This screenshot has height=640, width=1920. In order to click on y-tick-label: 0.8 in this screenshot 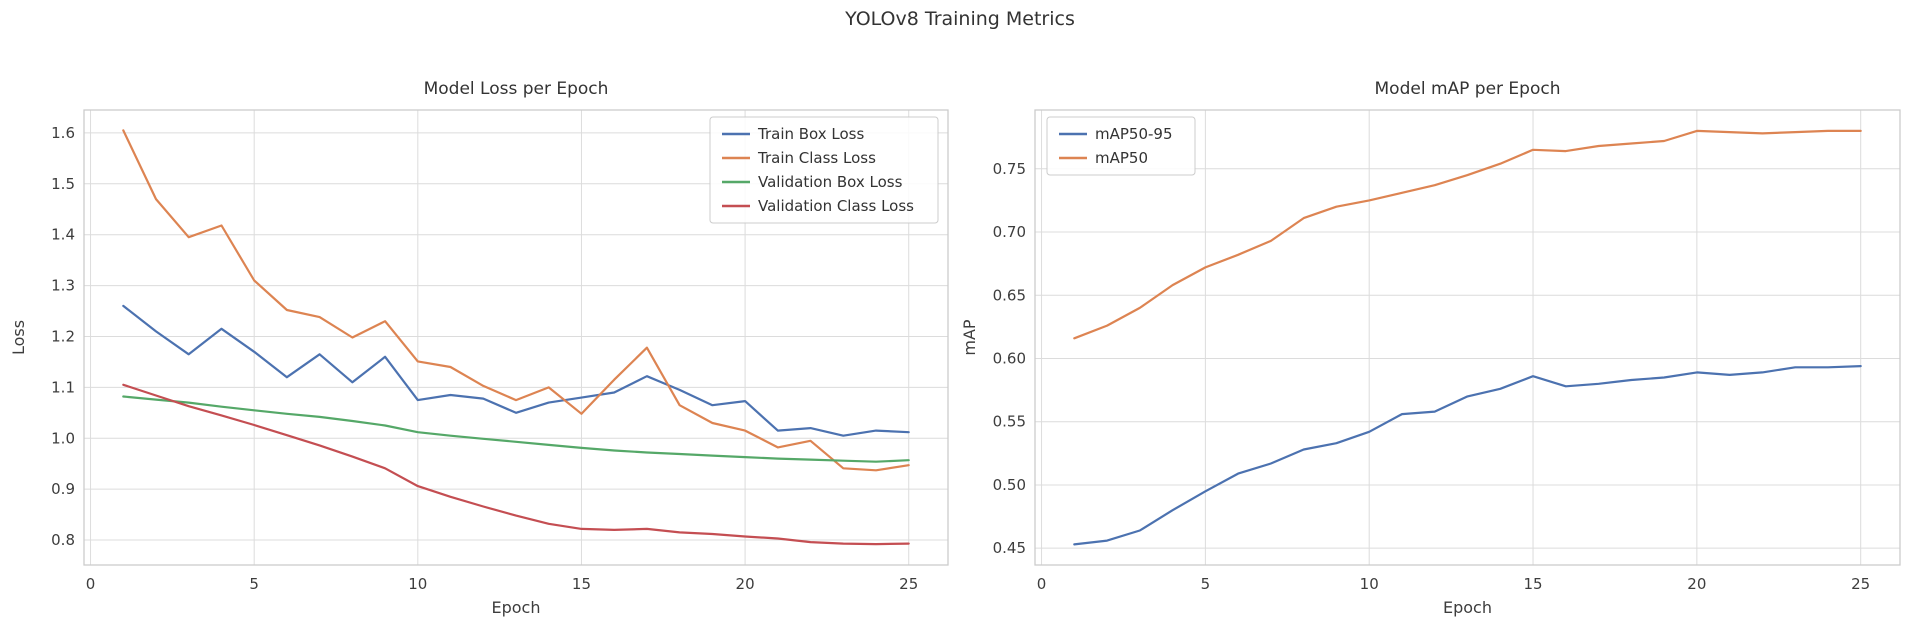, I will do `click(63, 540)`.